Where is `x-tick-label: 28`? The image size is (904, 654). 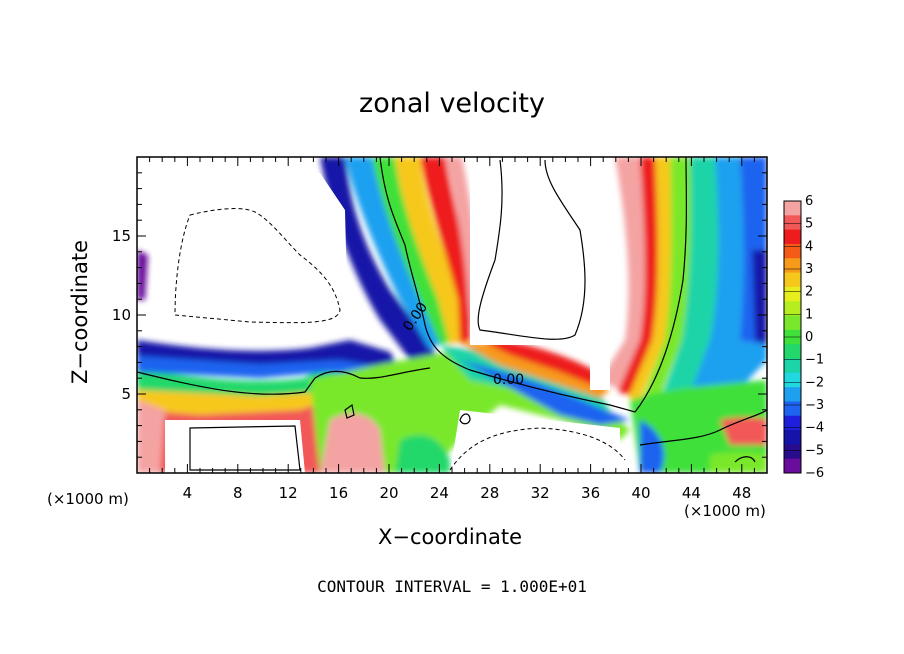
x-tick-label: 28 is located at coordinates (489, 493).